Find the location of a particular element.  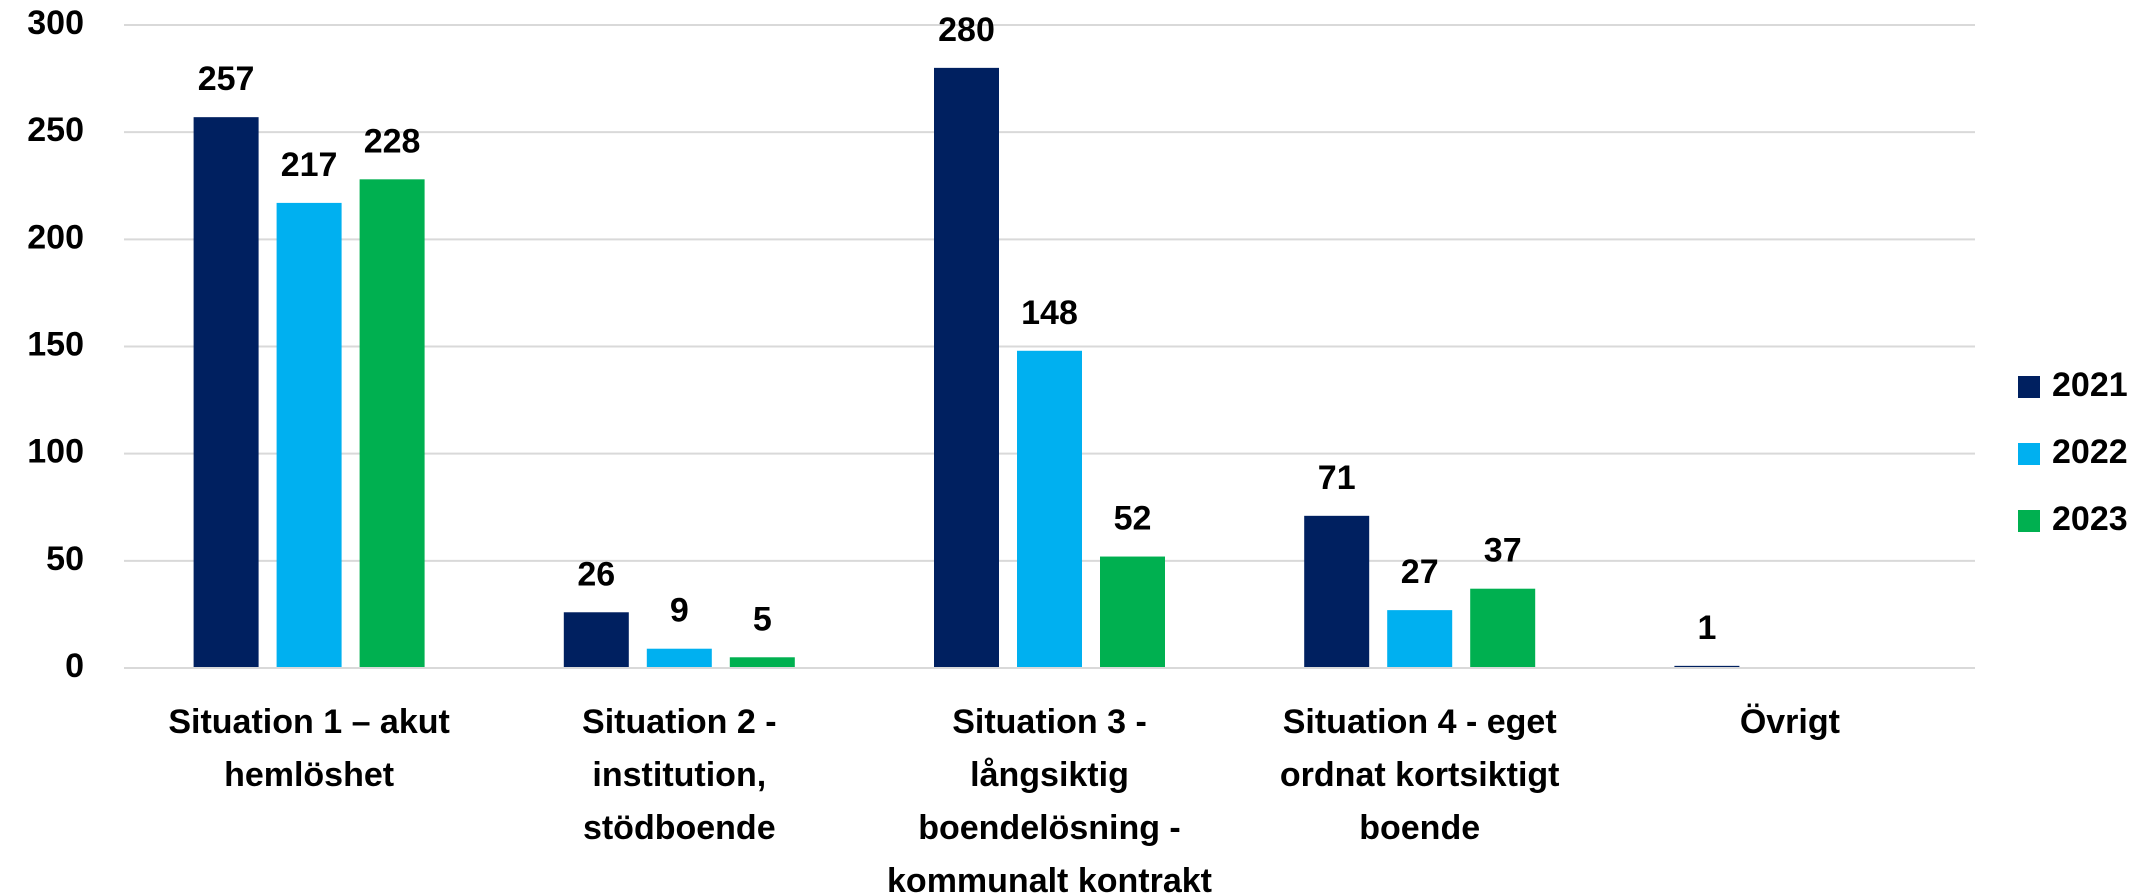

value-label: 148 is located at coordinates (1049, 313).